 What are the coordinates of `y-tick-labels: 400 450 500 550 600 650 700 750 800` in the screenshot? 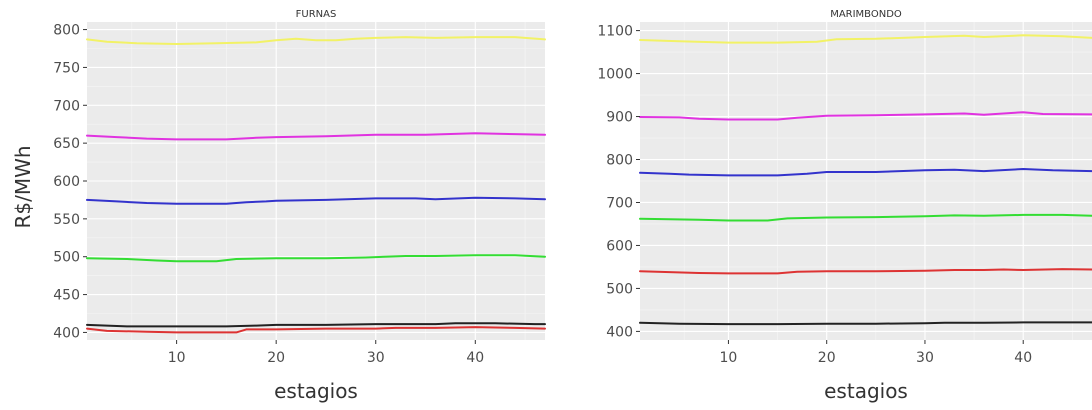 It's located at (70, 182).